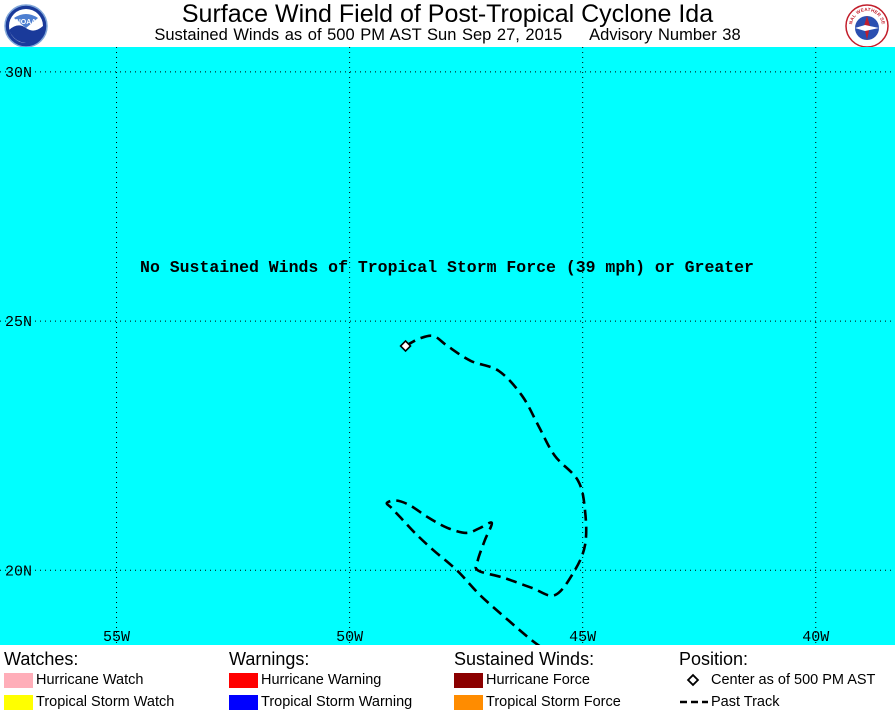  I want to click on legend-label: Past Track, so click(745, 702).